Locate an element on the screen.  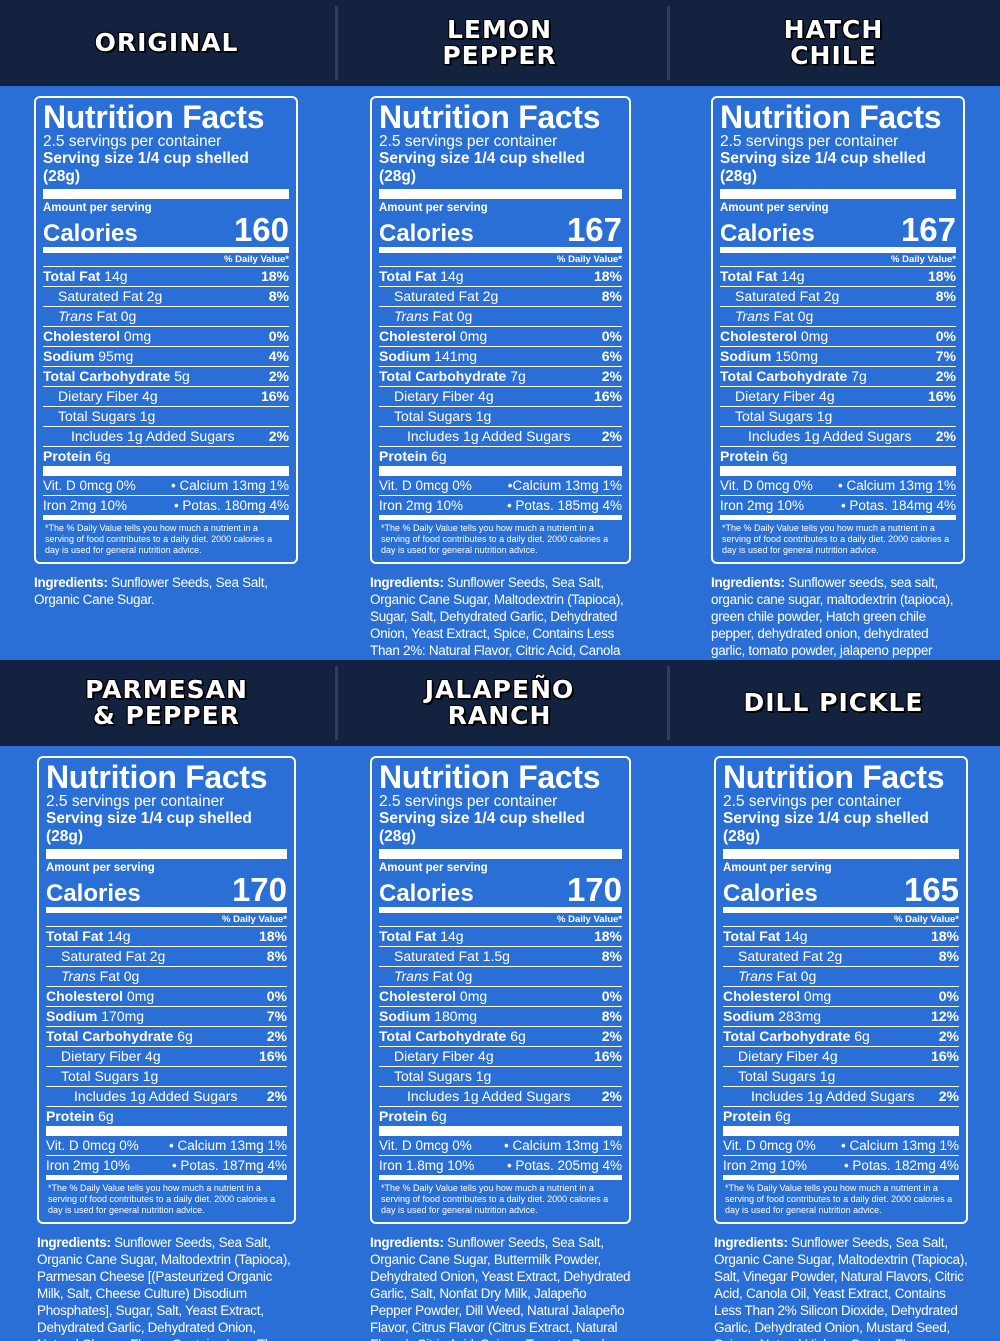
iron-potassium-row: Iron 2mg 10% • Potas. 180mg 4% is located at coordinates (166, 508).